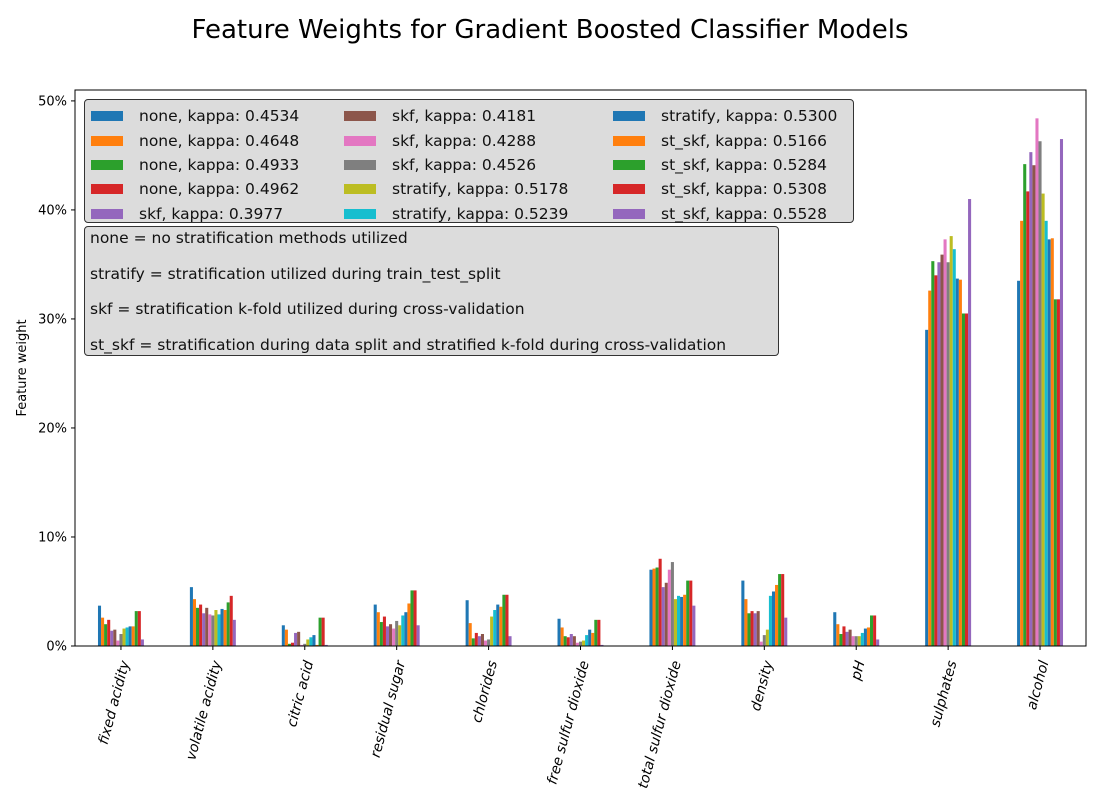  I want to click on bar-11-alcohol, so click(1049, 443).